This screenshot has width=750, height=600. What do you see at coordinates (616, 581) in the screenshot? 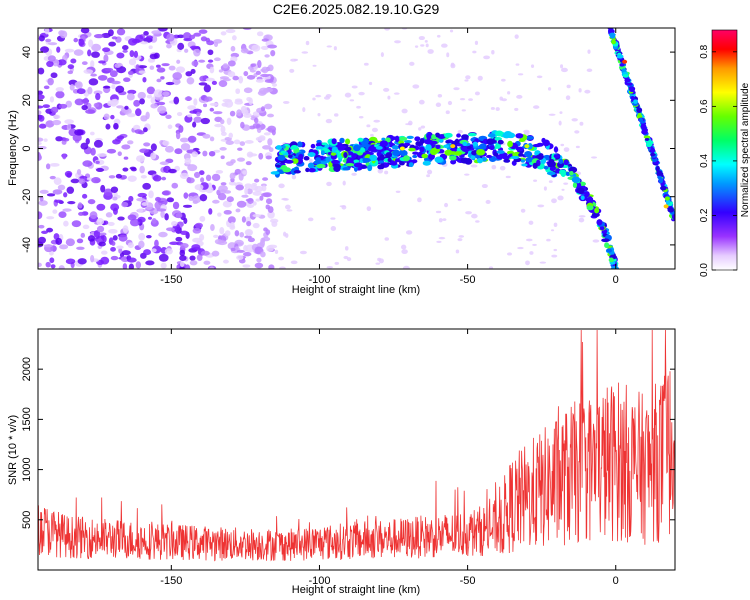
I see `x-tick-label: 0` at bounding box center [616, 581].